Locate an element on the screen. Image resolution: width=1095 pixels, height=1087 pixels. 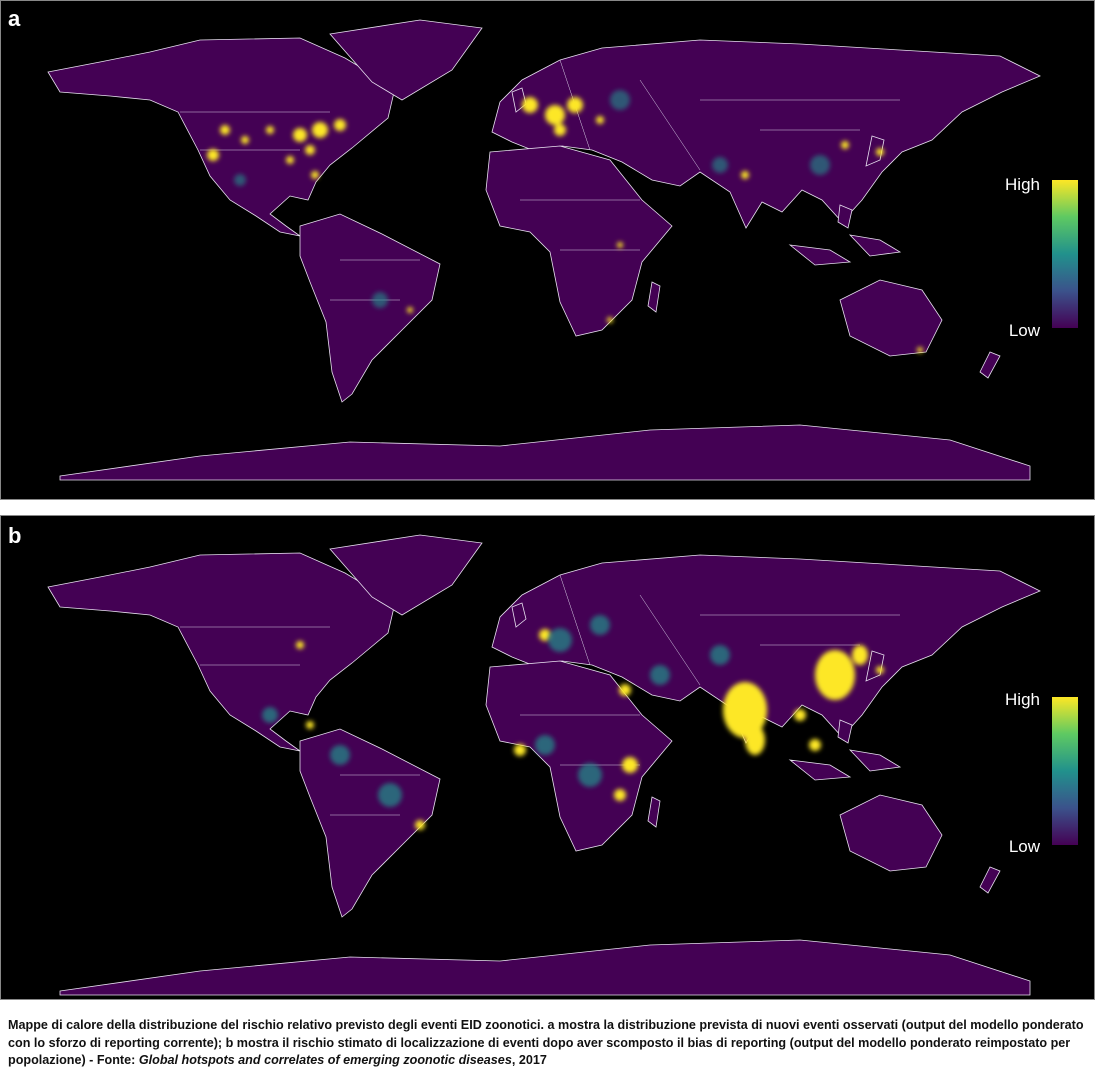
panel-label: b is located at coordinates (14, 535).